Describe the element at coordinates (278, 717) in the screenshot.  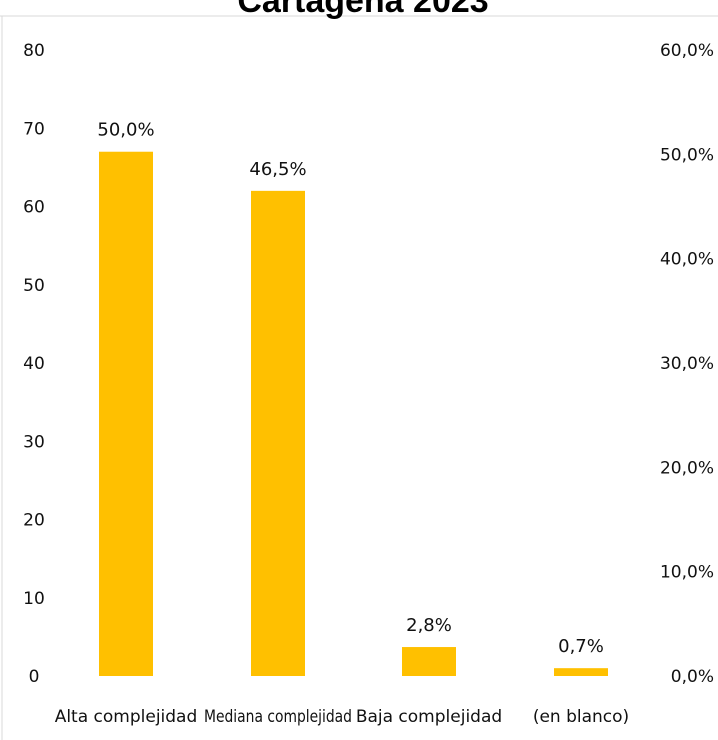
I see `category-label: Mediana complejidad` at that location.